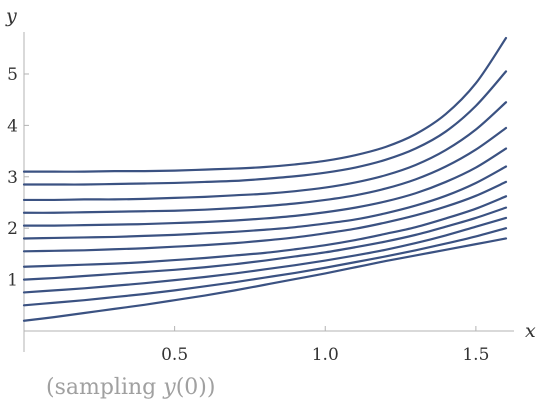  What do you see at coordinates (325, 355) in the screenshot?
I see `x-tick-label: 1.0` at bounding box center [325, 355].